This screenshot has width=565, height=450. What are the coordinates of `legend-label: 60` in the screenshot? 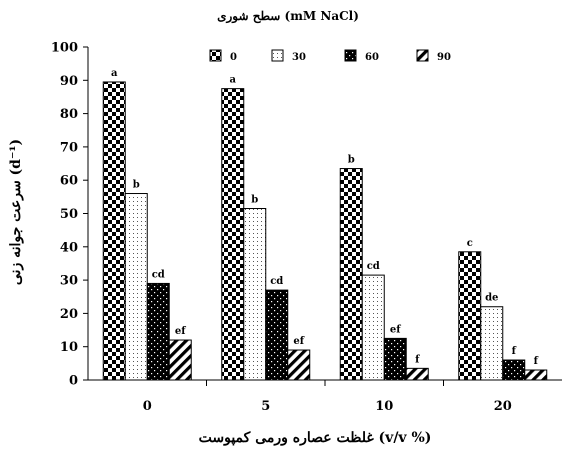 It's located at (372, 57).